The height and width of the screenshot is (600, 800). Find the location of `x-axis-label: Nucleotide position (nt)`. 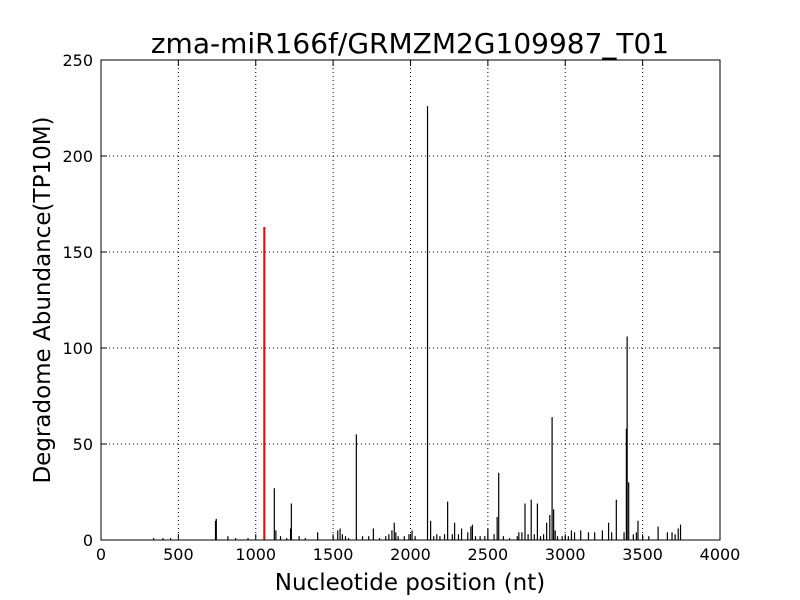

x-axis-label: Nucleotide position (nt) is located at coordinates (410, 583).